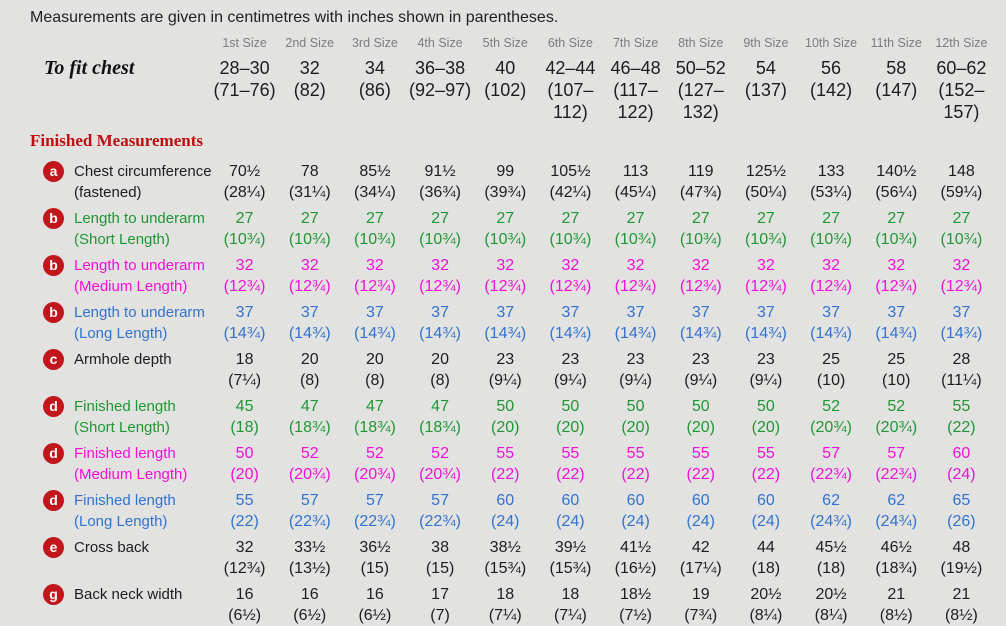 The height and width of the screenshot is (626, 1006). Describe the element at coordinates (635, 101) in the screenshot. I see `inch-value: (117–122)` at that location.